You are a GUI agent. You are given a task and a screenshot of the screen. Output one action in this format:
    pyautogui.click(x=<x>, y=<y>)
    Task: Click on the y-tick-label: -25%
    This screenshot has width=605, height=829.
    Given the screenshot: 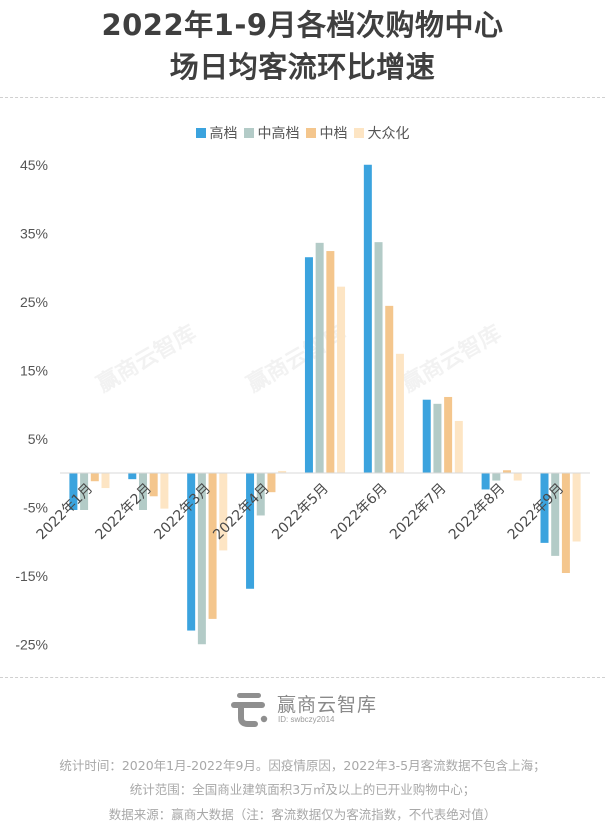 What is the action you would take?
    pyautogui.click(x=31, y=644)
    